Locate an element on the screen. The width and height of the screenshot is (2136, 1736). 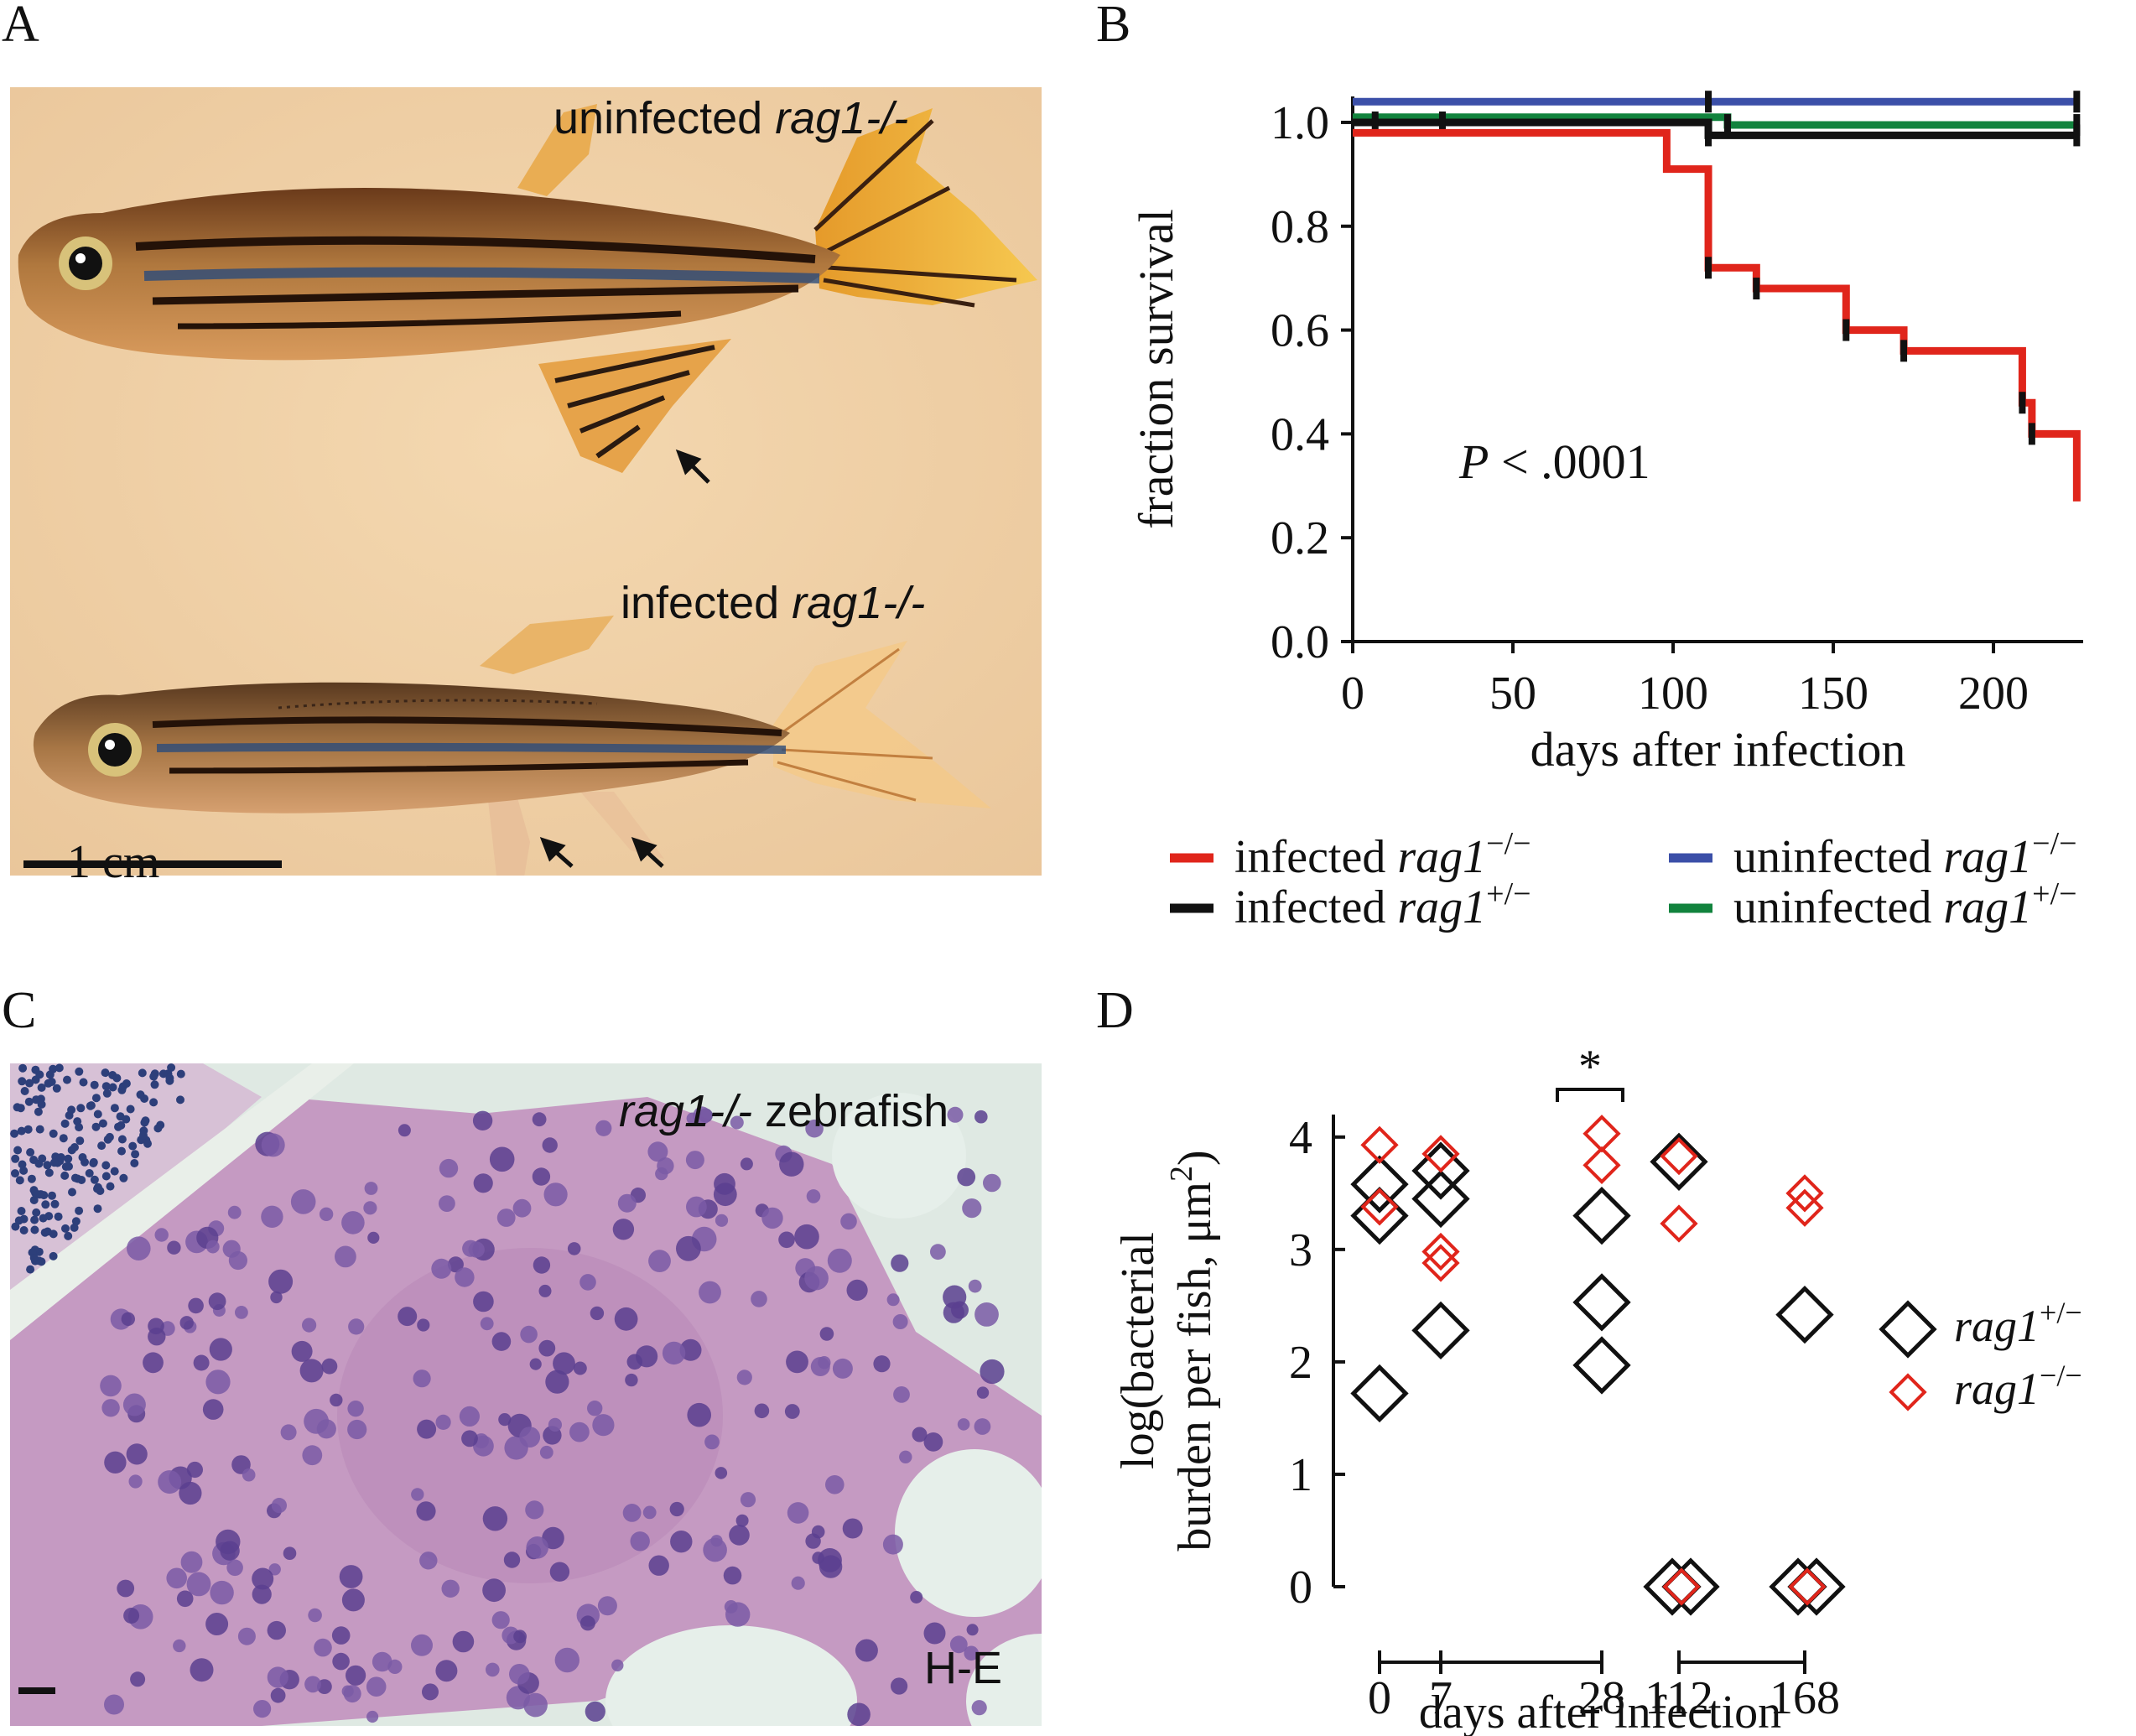
infected-label-genotype: rag1-/- is located at coordinates (859, 603).